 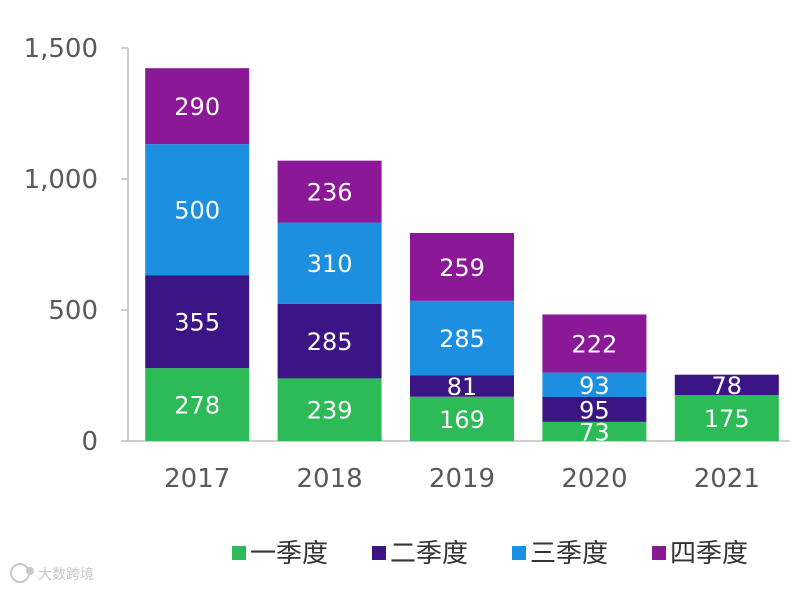 I want to click on y-tick-label: 0, so click(x=89, y=442).